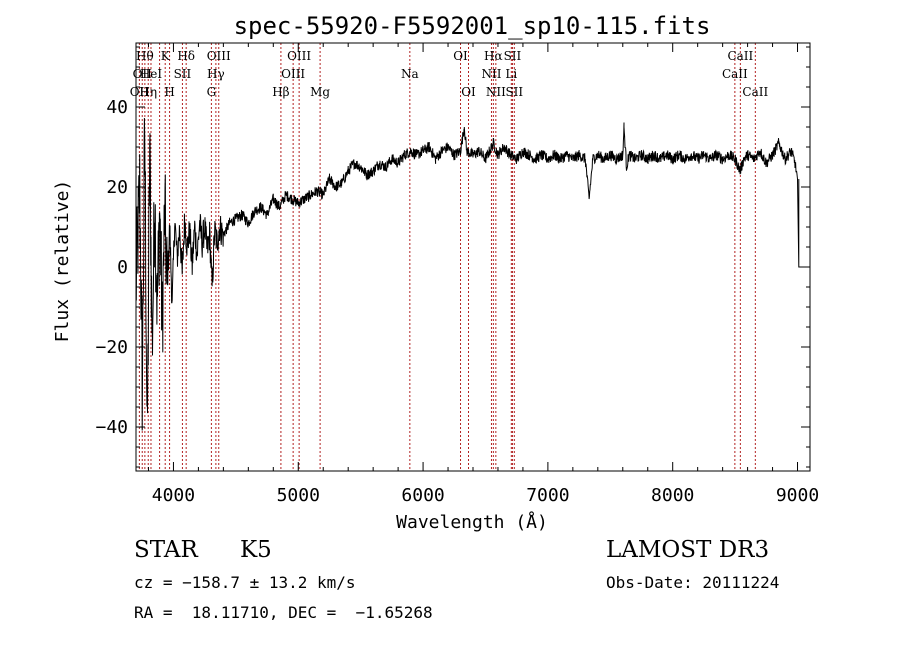 This screenshot has height=649, width=900. I want to click on x-tick-label: 8000, so click(672, 495).